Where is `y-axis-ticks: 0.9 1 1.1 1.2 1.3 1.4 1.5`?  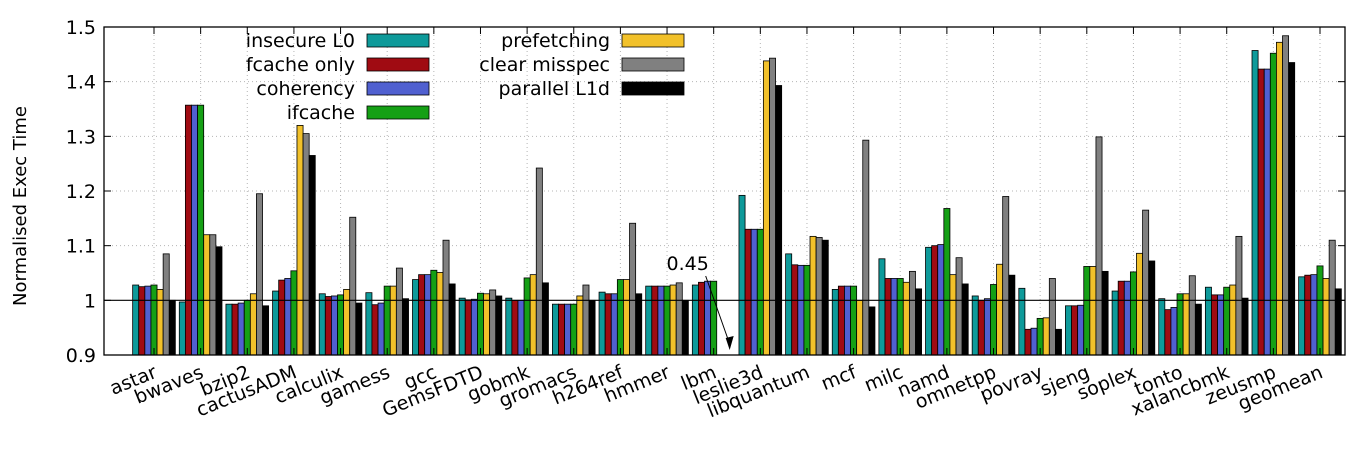
y-axis-ticks: 0.9 1 1.1 1.2 1.3 1.4 1.5 is located at coordinates (81, 192).